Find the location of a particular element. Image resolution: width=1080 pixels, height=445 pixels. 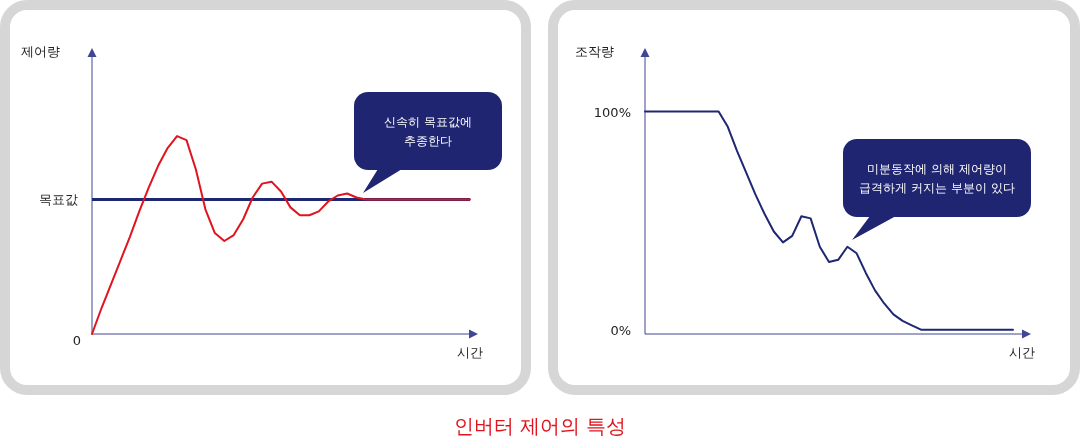

y-tick-label: 100% is located at coordinates (612, 112).